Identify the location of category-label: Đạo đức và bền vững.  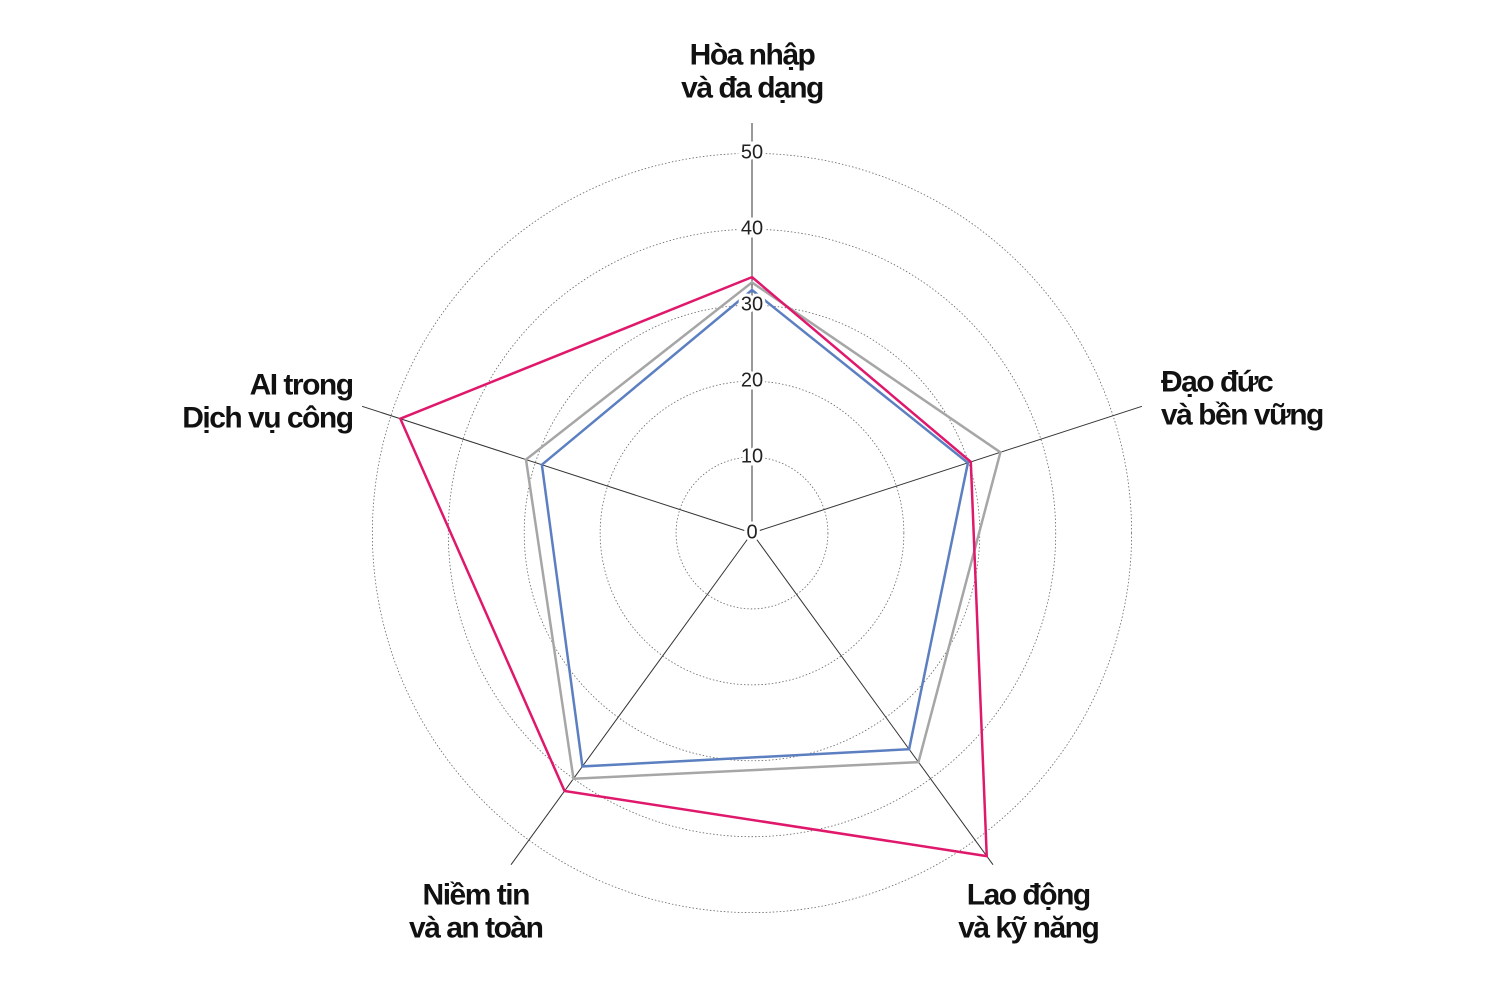
(1242, 399).